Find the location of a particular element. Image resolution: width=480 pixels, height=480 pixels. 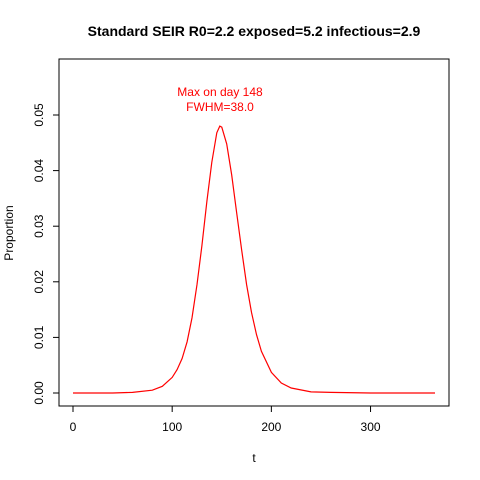

x-tick-label: 200 is located at coordinates (271, 427).